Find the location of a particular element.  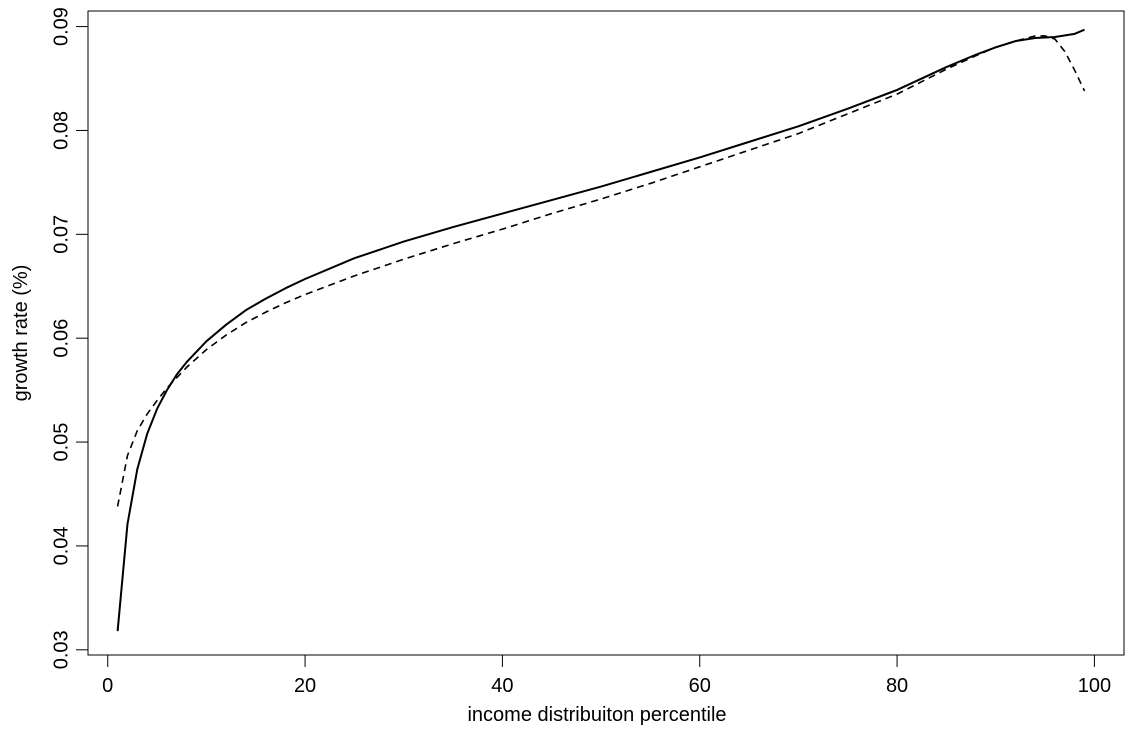

x-axis-label: income distribuiton percentile is located at coordinates (596, 715).